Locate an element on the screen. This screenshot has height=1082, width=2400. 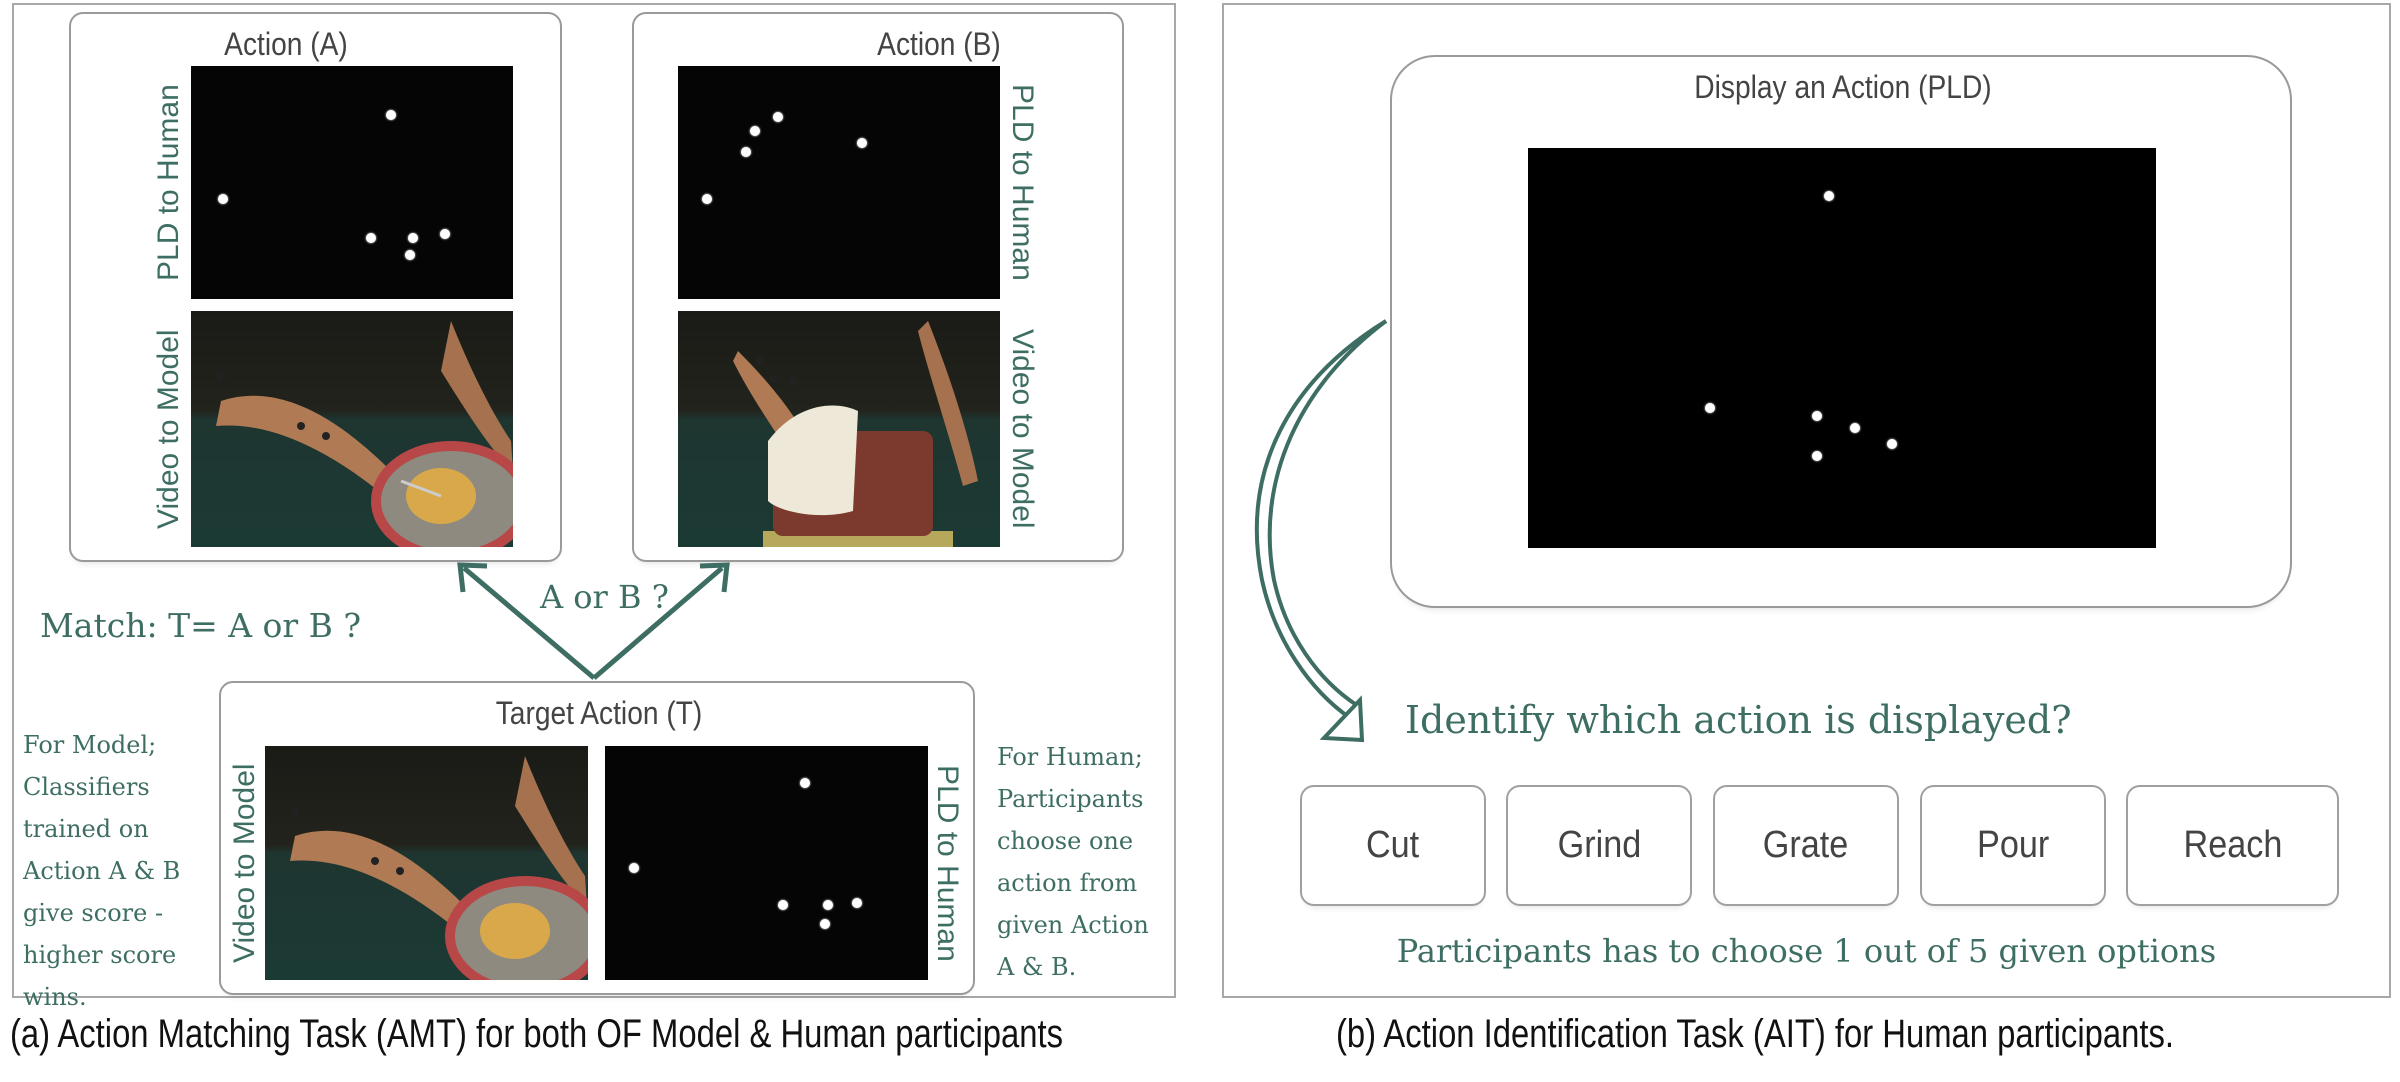
option-grate-button: Grate is located at coordinates (1806, 845).